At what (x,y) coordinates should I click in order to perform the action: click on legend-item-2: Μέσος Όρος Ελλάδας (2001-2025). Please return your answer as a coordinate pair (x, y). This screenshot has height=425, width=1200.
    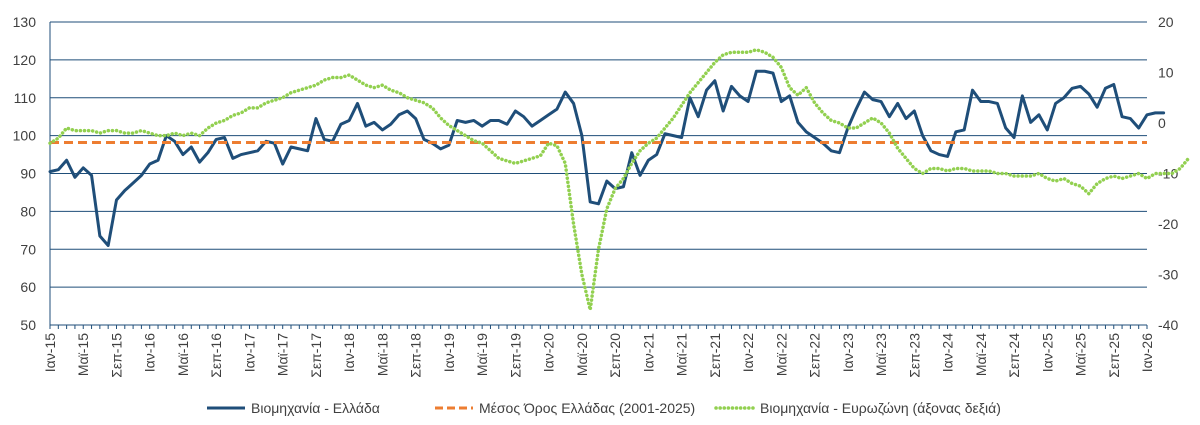
    Looking at the image, I should click on (565, 408).